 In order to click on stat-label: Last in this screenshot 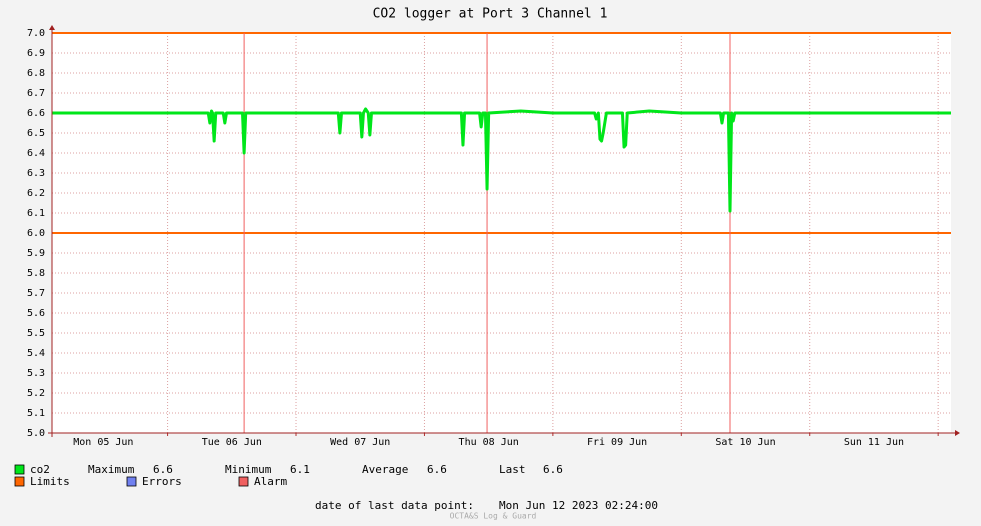, I will do `click(512, 469)`.